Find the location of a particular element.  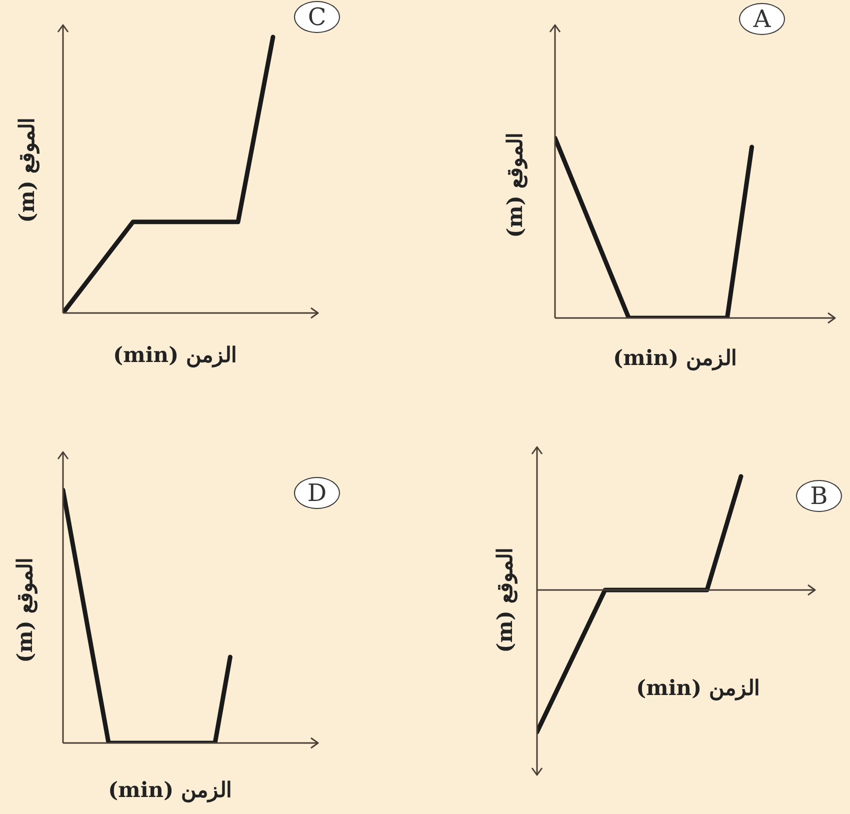

chart-title: D is located at coordinates (317, 493).